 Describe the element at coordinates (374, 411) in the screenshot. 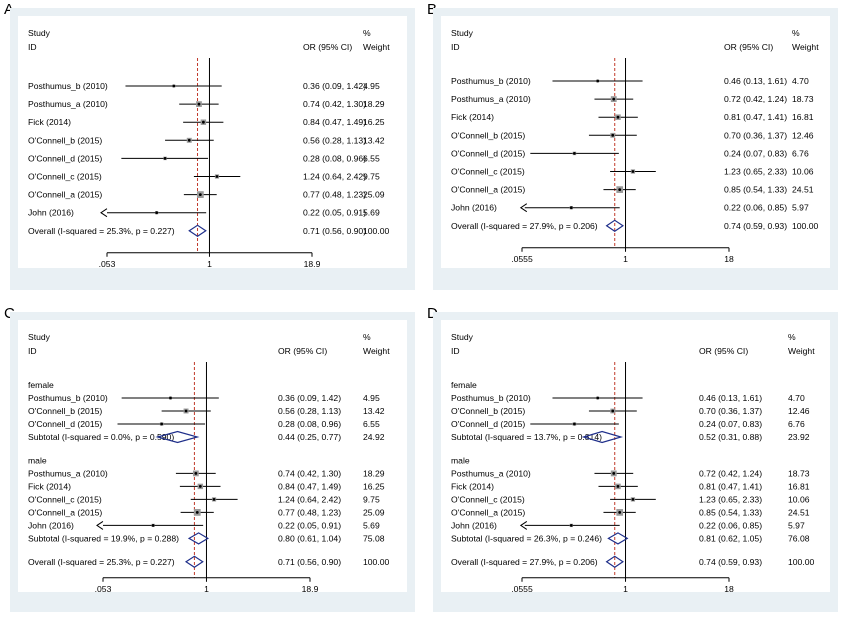

I see `weight-text: 13.42` at that location.